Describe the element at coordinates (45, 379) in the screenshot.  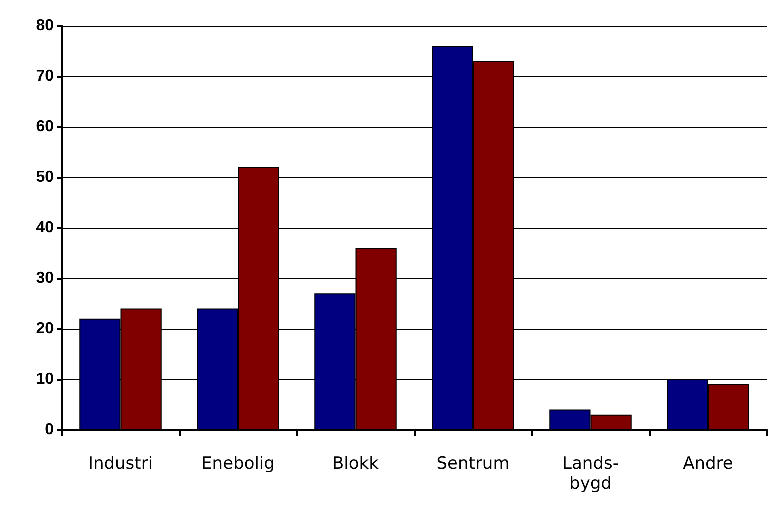
I see `y-tick-label: 10` at that location.